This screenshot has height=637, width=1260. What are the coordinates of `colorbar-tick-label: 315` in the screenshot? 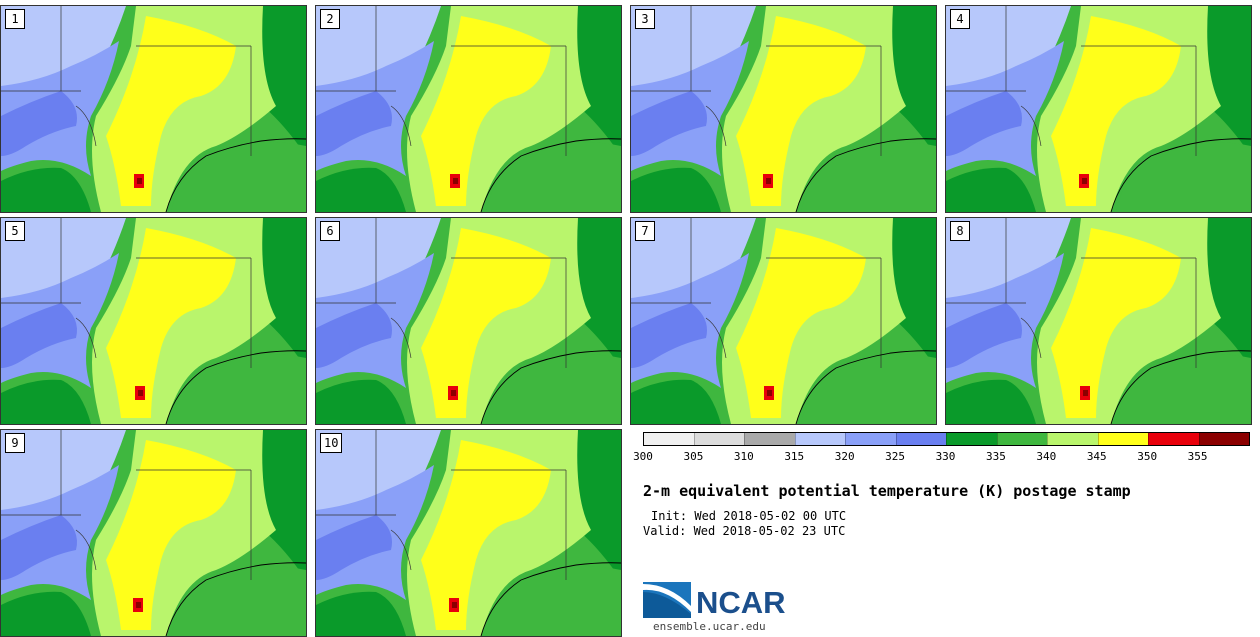 It's located at (794, 456).